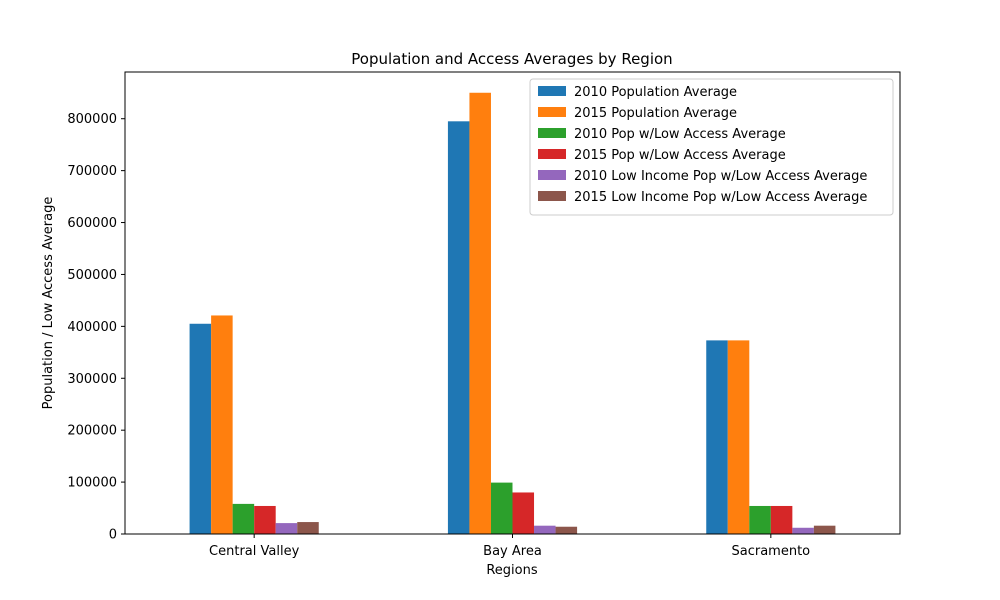  Describe the element at coordinates (655, 113) in the screenshot. I see `legend-label-1: 2015 Population Average` at that location.